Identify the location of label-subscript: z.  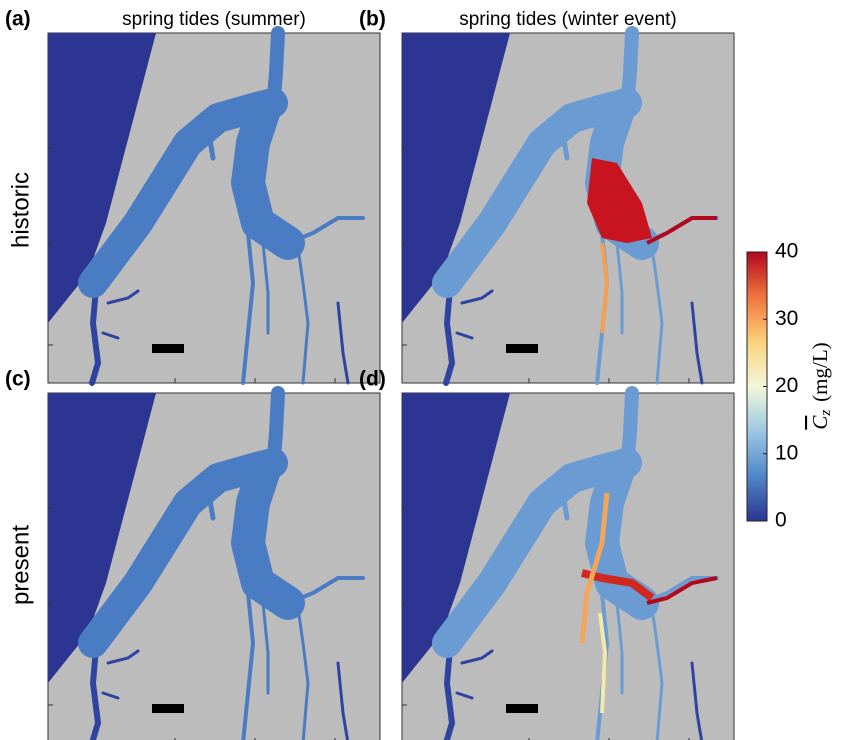
(826, 413).